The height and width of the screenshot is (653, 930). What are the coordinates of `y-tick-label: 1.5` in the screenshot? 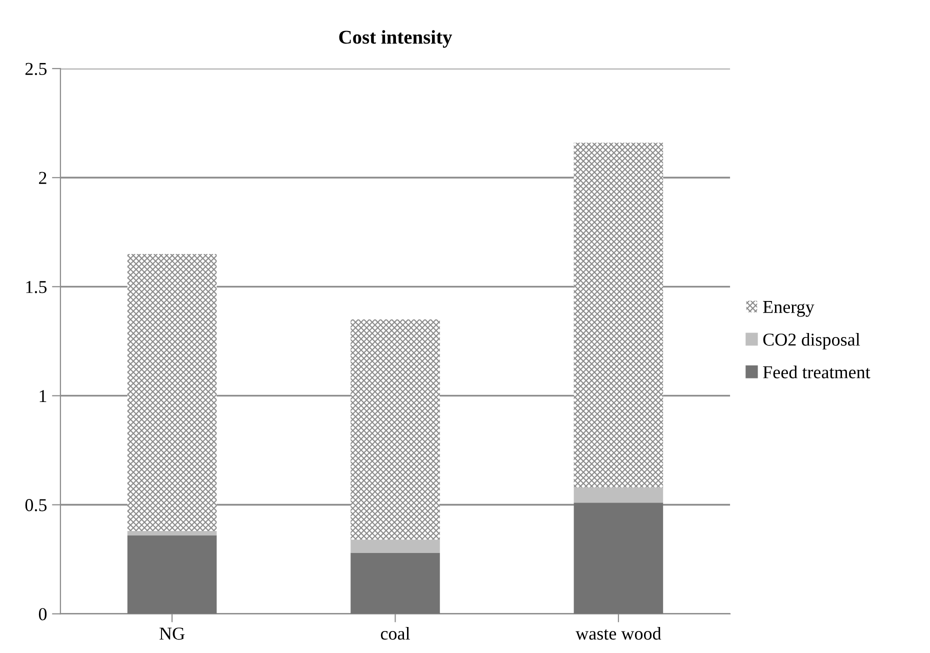 It's located at (36, 287).